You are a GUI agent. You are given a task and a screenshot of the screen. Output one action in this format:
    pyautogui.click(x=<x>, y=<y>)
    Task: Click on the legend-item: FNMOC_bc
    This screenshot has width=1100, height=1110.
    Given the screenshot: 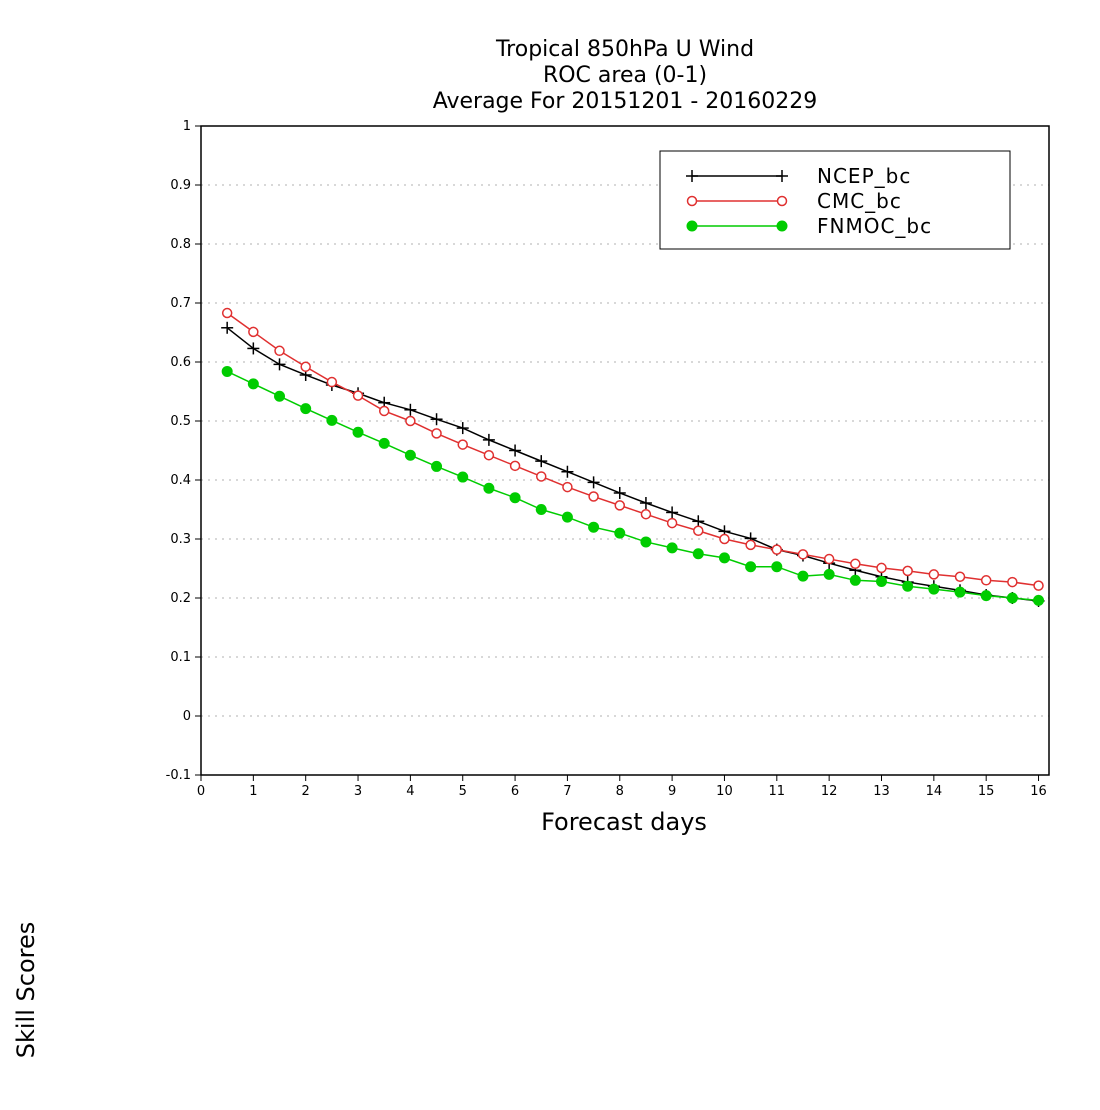 What is the action you would take?
    pyautogui.click(x=809, y=226)
    